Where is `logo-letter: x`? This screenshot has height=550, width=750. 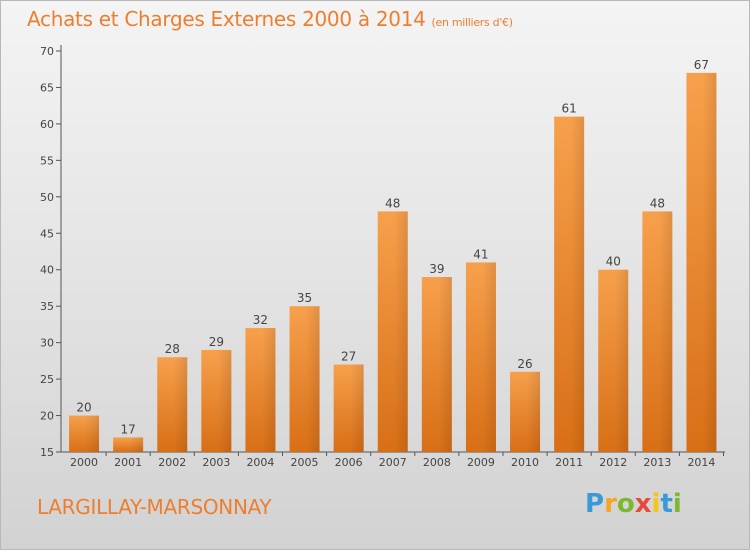
logo-letter: x is located at coordinates (643, 504).